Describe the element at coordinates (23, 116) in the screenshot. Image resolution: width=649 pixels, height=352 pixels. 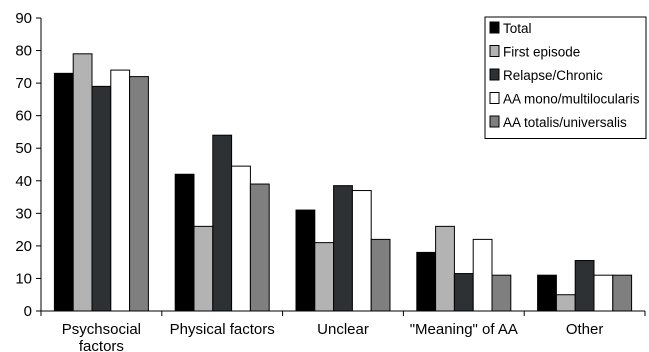
I see `y-tick-label: 60` at that location.